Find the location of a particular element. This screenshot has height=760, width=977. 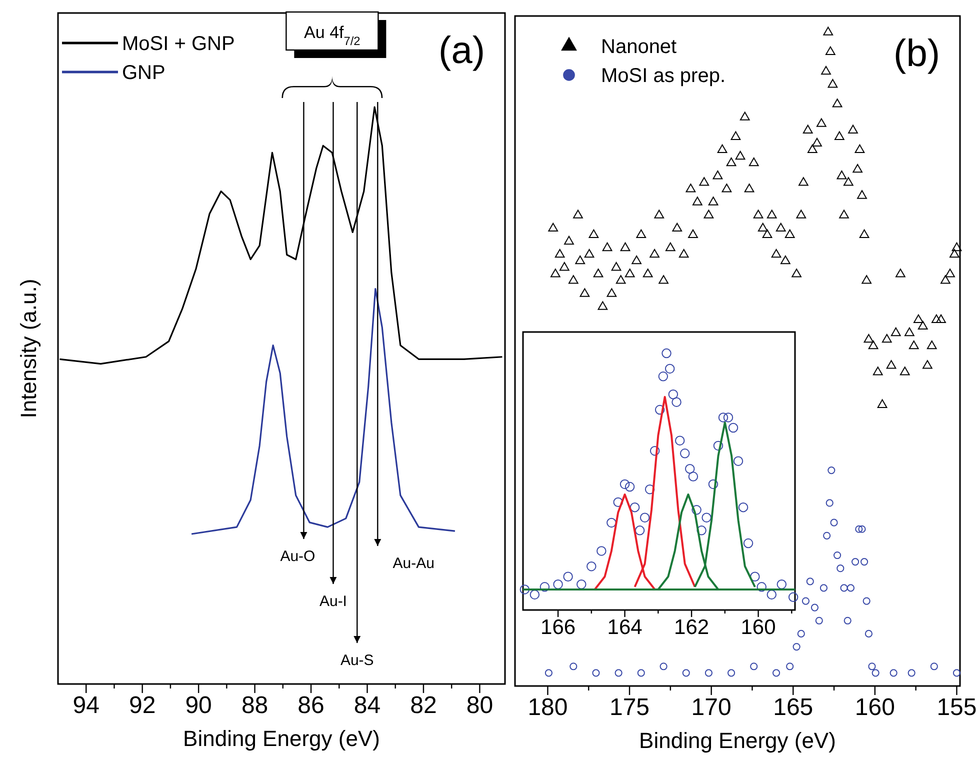

x-tick-label: 180 is located at coordinates (548, 707).